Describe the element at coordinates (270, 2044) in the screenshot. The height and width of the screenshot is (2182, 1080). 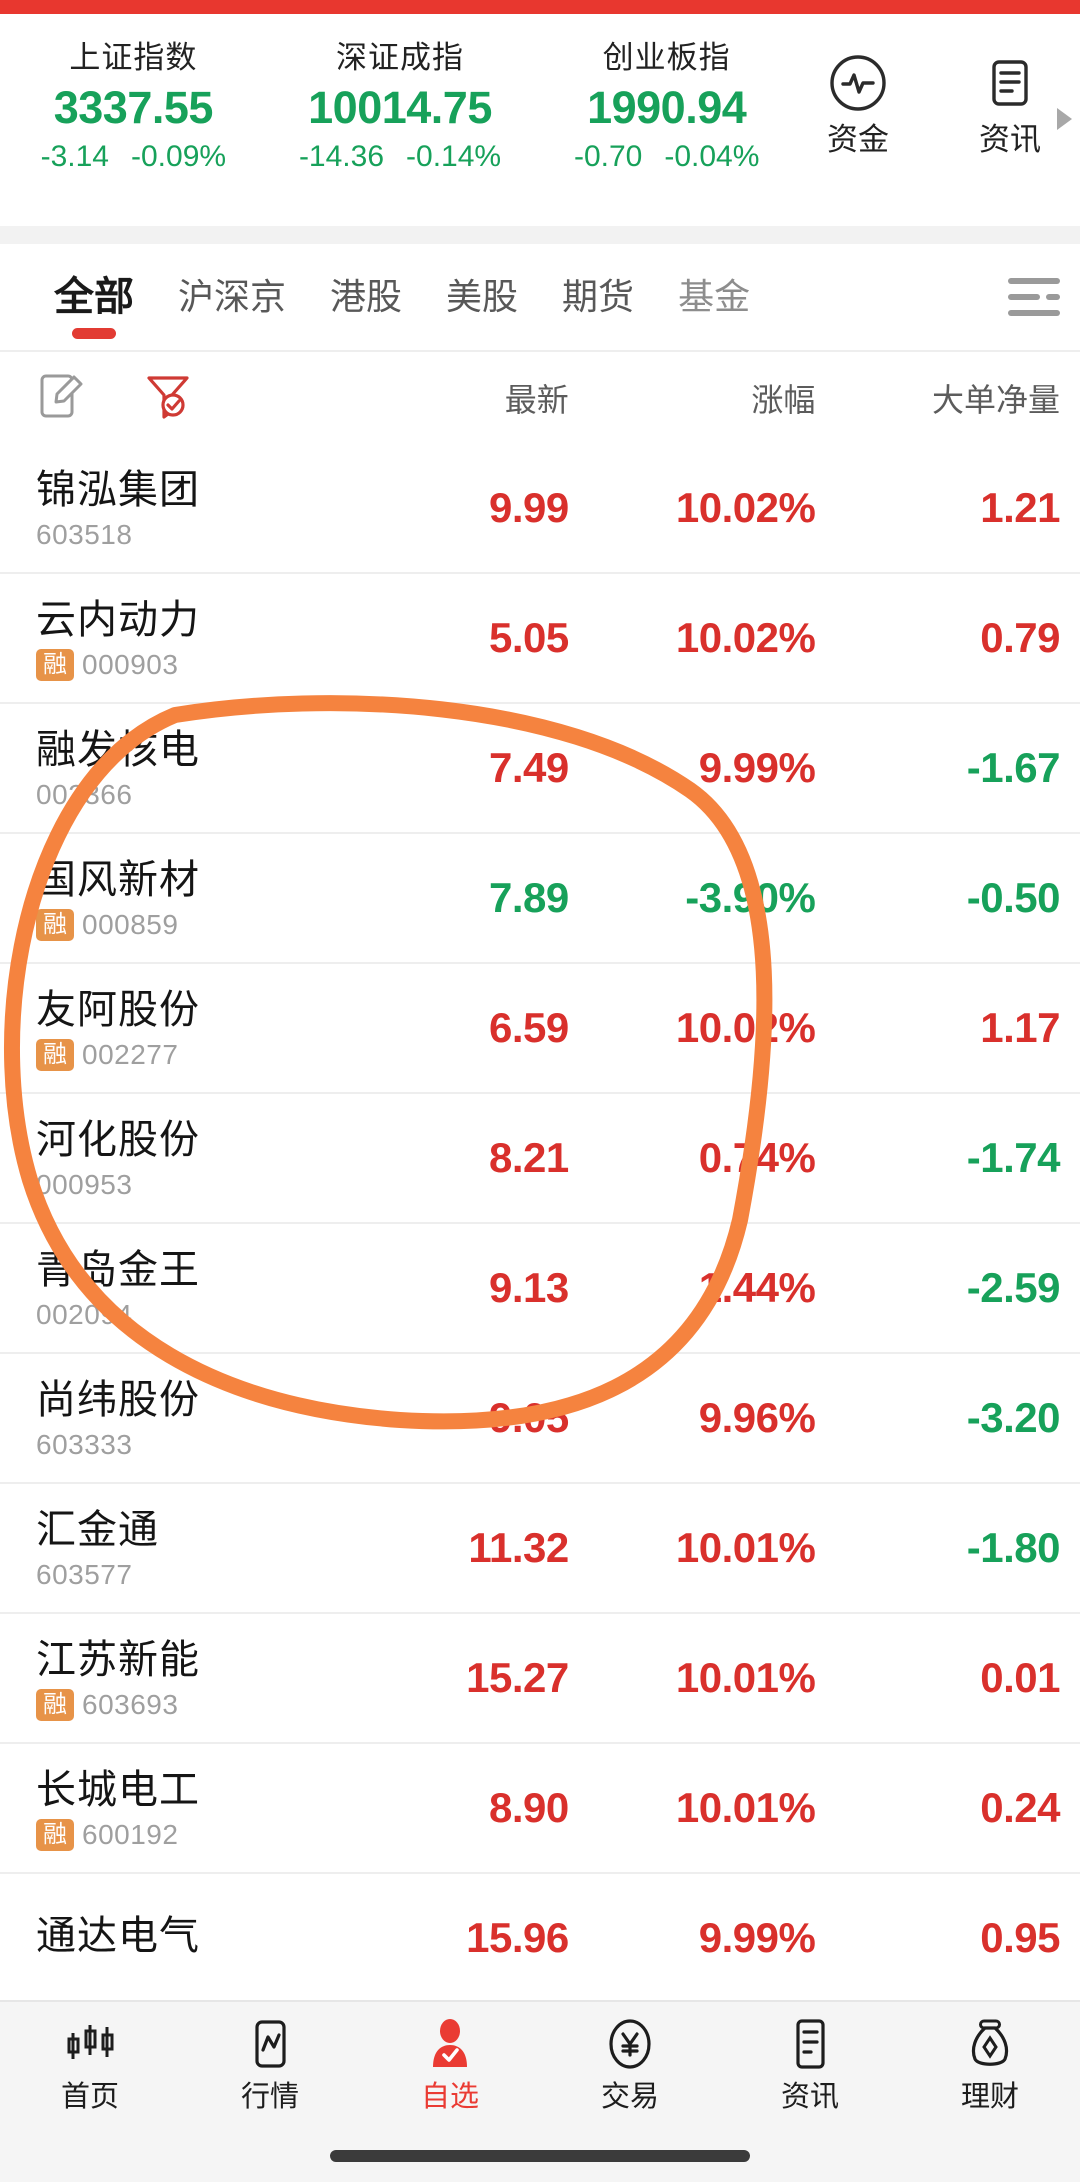
I see `phone-chart-icon` at that location.